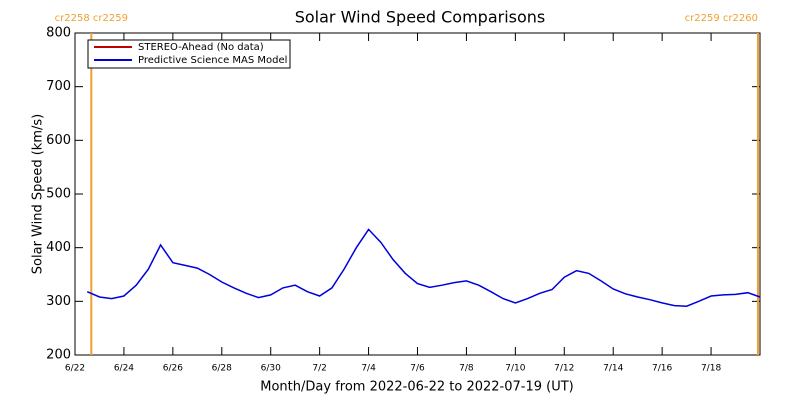  What do you see at coordinates (564, 369) in the screenshot?
I see `x-tick-label: 7/12` at bounding box center [564, 369].